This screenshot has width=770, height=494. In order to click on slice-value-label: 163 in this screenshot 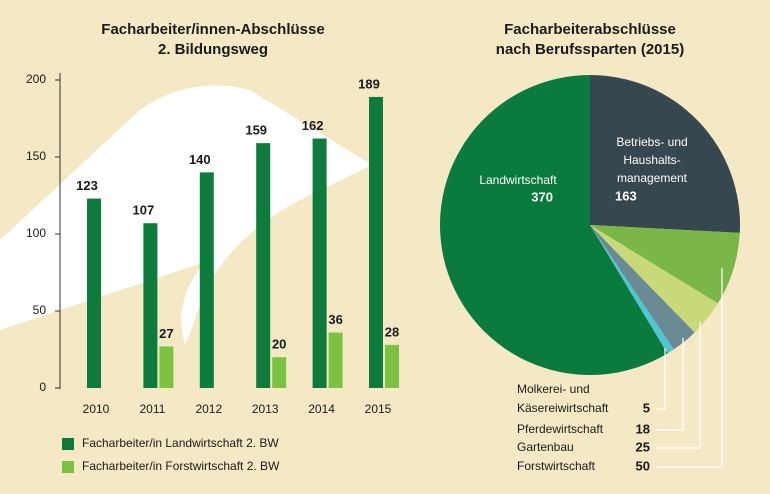, I will do `click(626, 195)`.